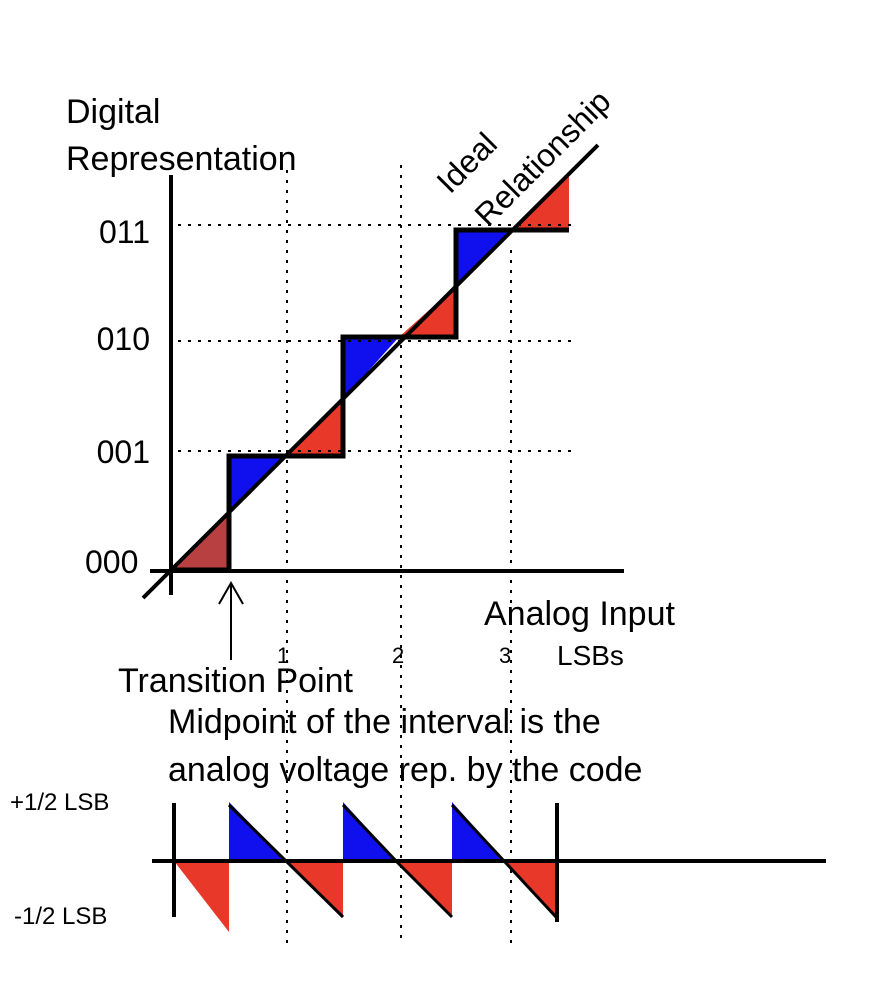 The image size is (884, 986). I want to click on note-line1: Midpoint of the interval is the, so click(384, 722).